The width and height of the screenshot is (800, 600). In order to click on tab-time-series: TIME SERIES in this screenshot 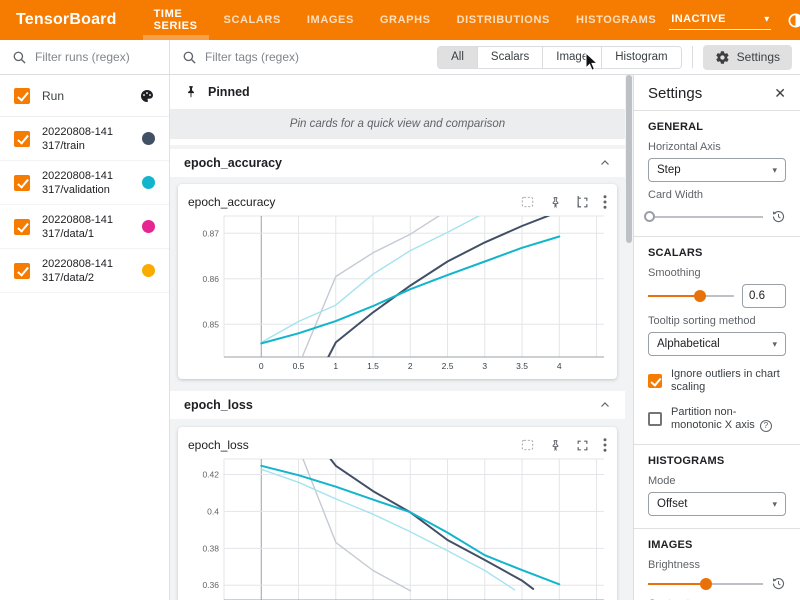, I will do `click(176, 20)`.